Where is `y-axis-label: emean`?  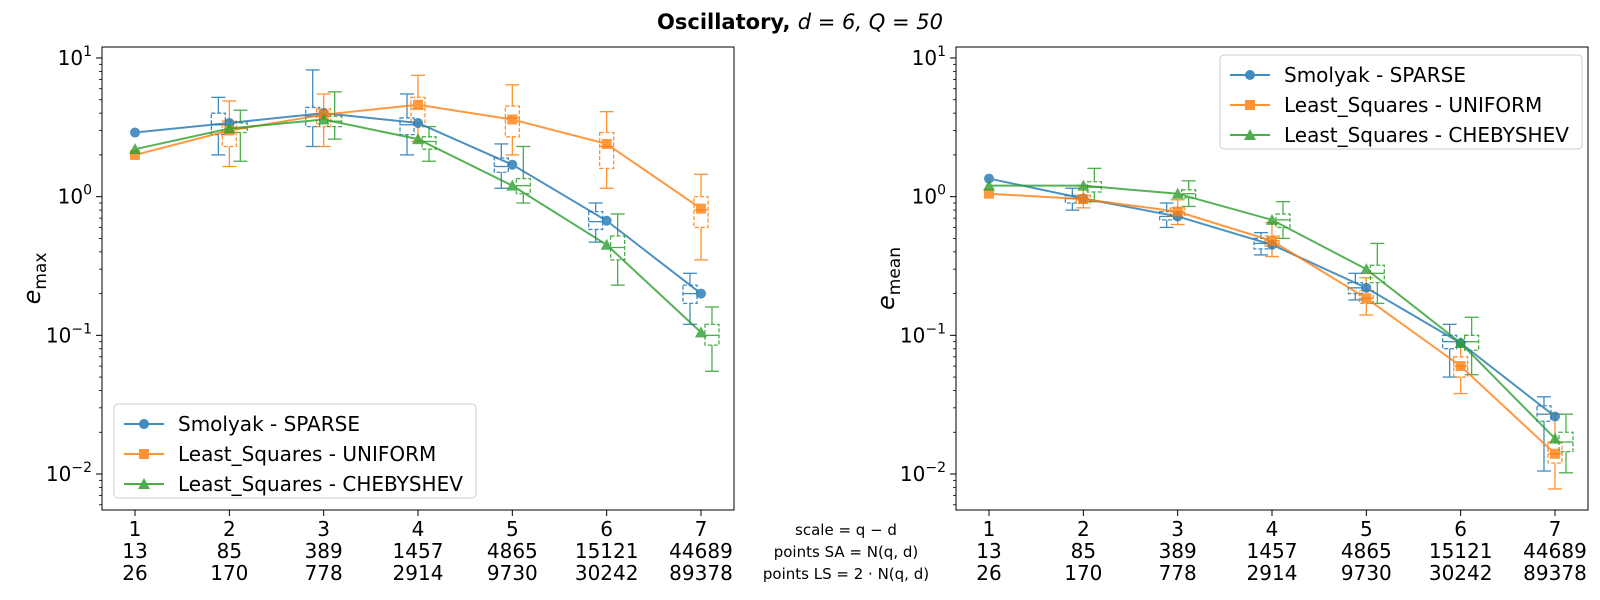
y-axis-label: emean is located at coordinates (888, 278).